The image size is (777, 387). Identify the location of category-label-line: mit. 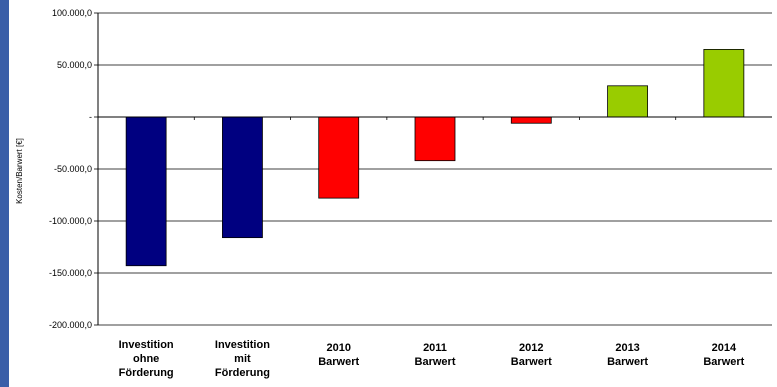
(242, 359).